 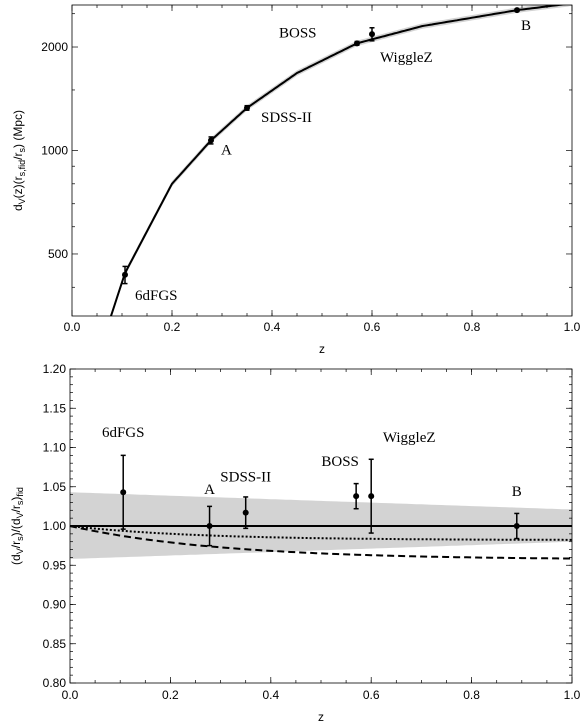 What do you see at coordinates (209, 490) in the screenshot?
I see `bottom-point-label-1: A` at bounding box center [209, 490].